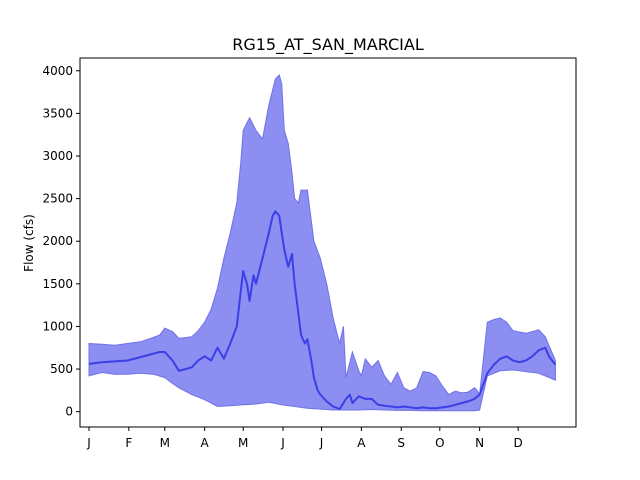  I want to click on x-tick-label: O, so click(439, 443).